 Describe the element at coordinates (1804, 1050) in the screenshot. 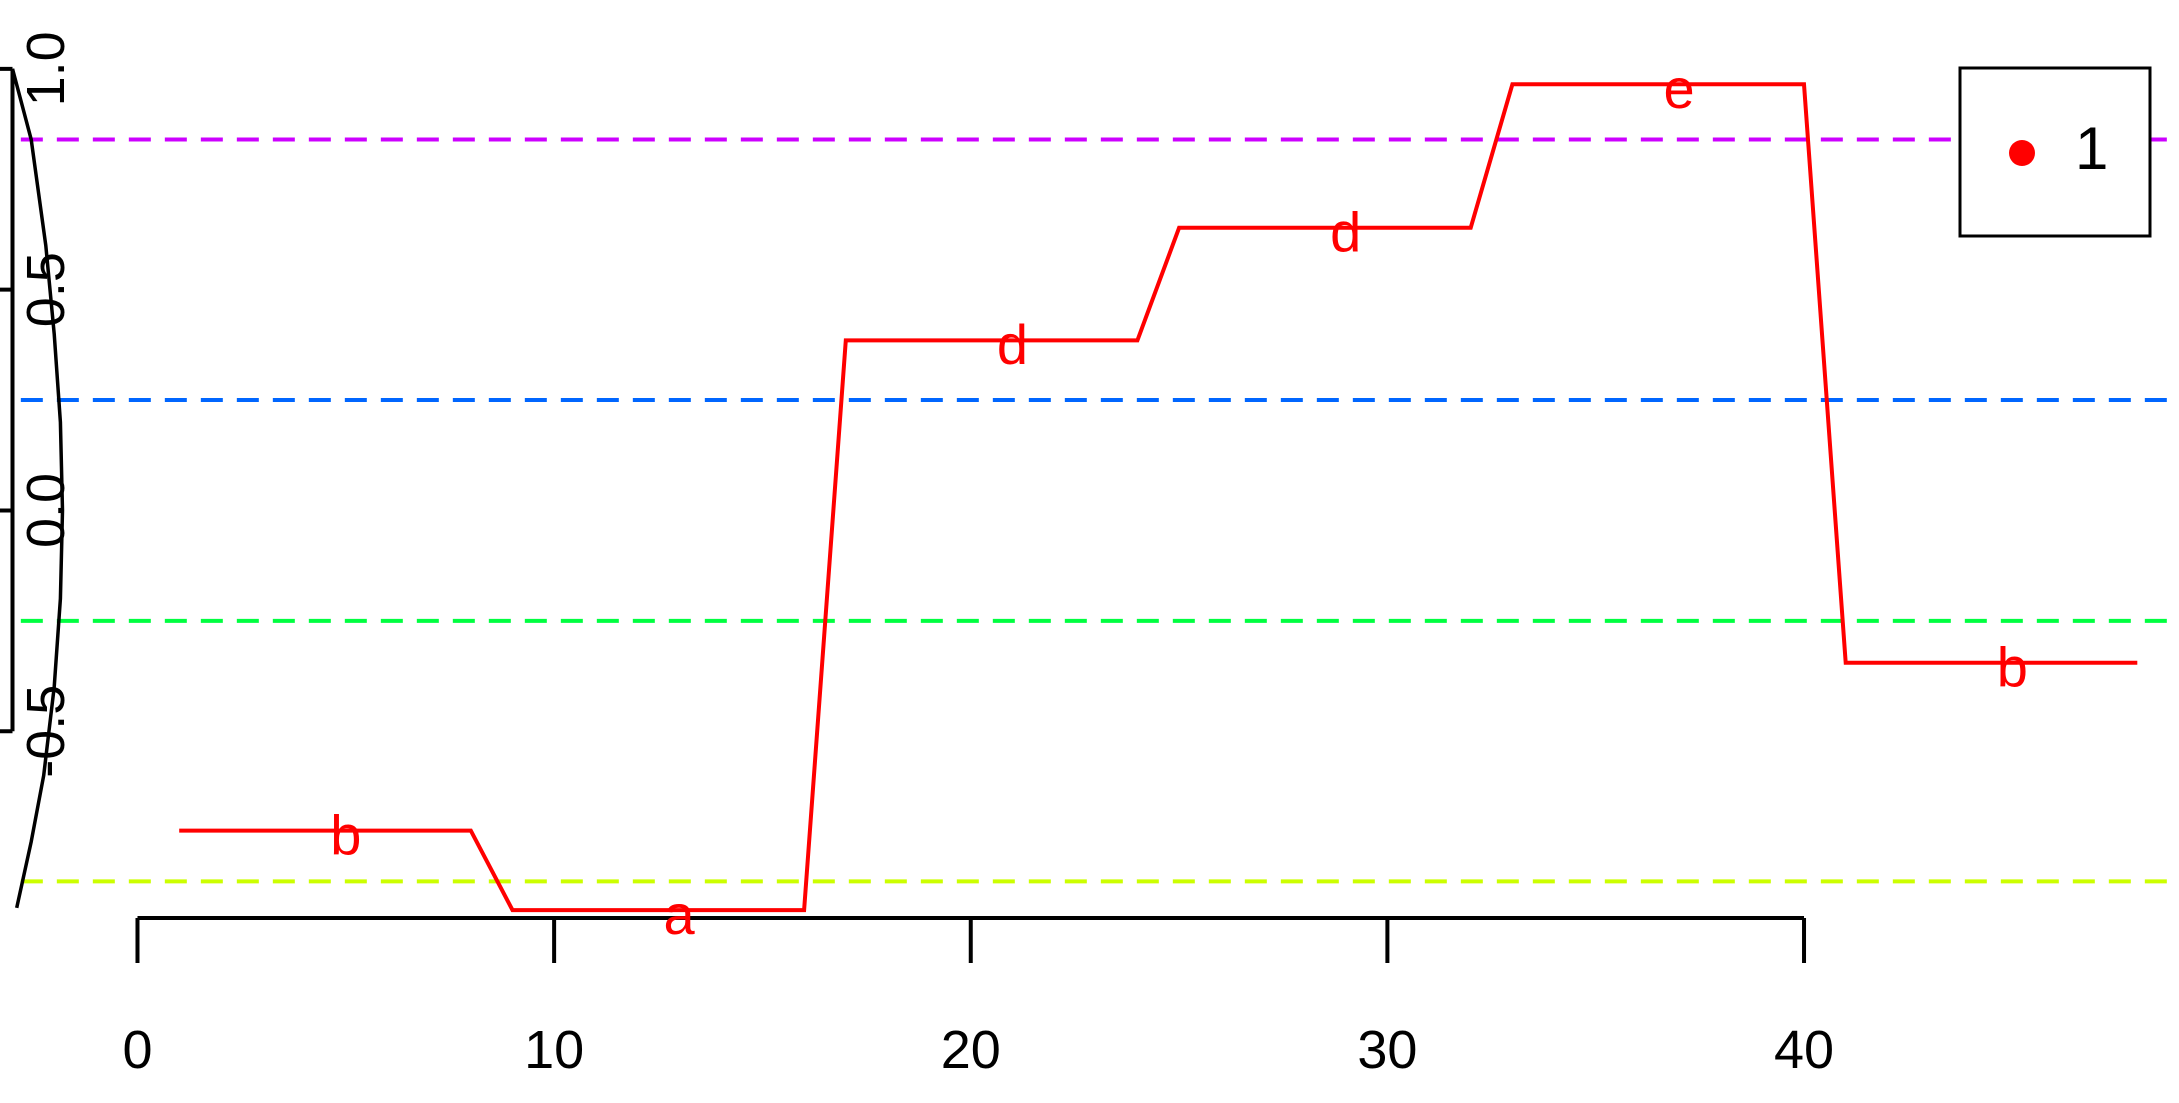

I see `x-tick-label-4: 40` at that location.